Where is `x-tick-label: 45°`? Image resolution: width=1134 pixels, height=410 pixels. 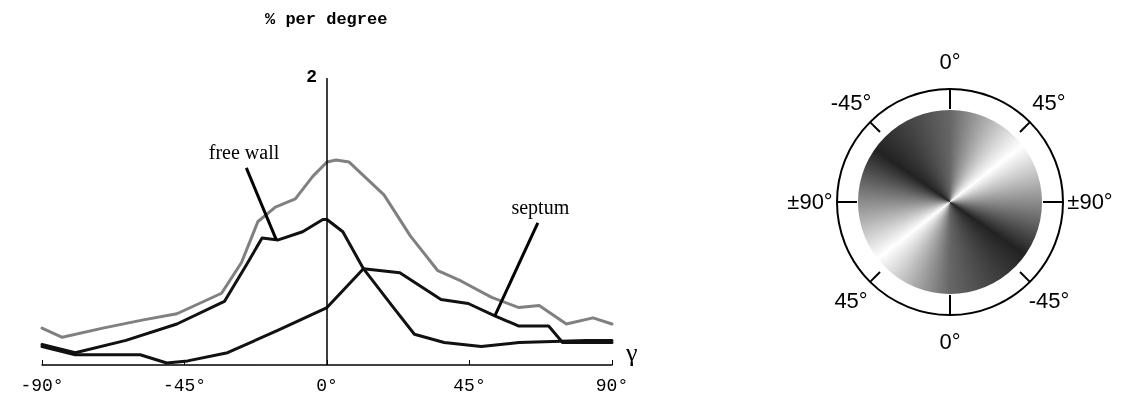
x-tick-label: 45° is located at coordinates (469, 386).